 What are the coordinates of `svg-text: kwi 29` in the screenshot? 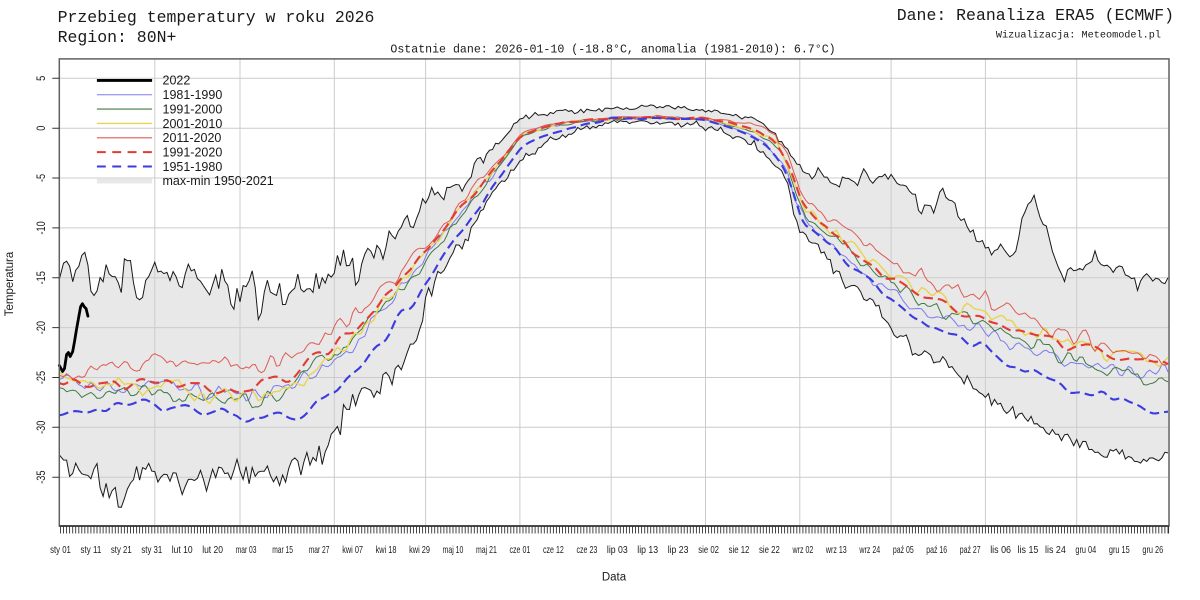 It's located at (419, 550).